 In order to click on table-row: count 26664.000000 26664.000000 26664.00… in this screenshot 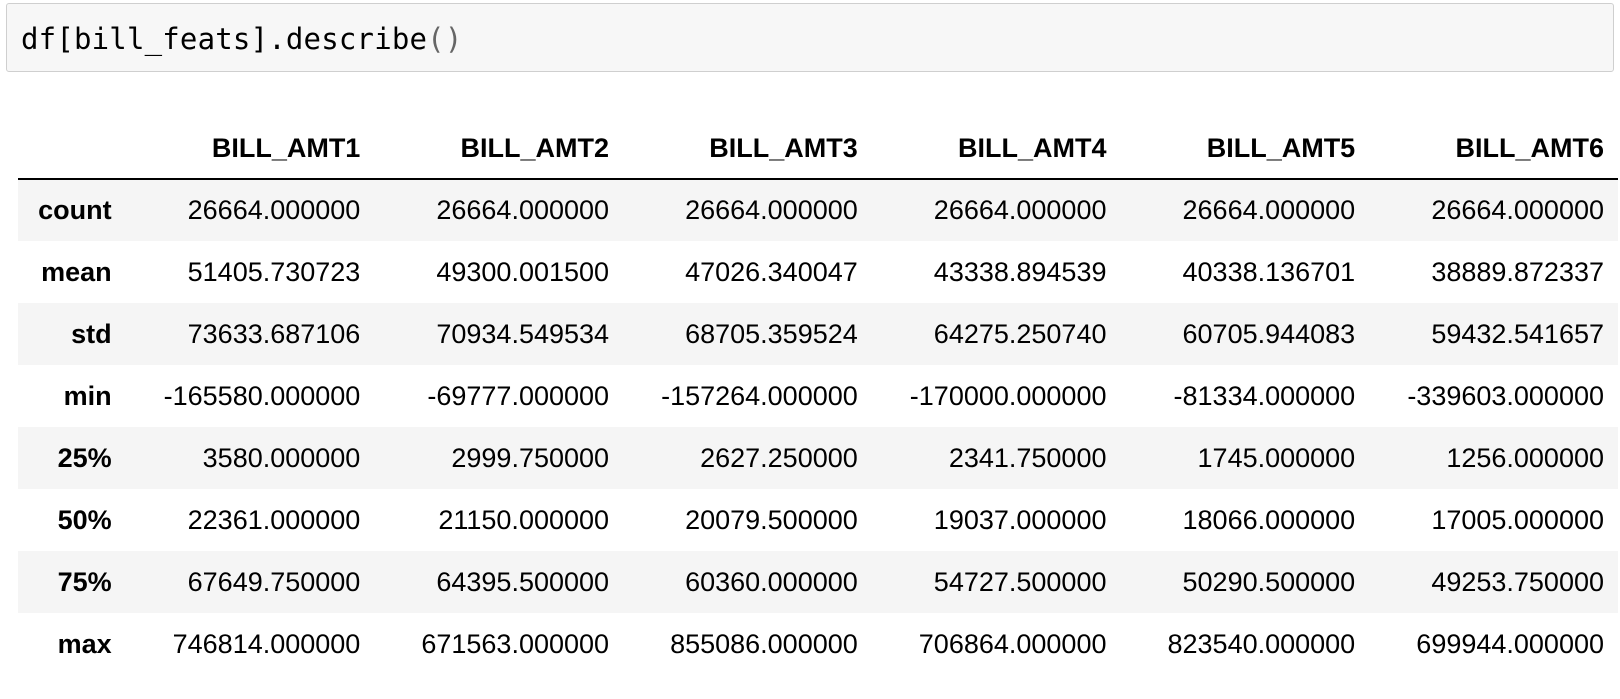, I will do `click(818, 210)`.